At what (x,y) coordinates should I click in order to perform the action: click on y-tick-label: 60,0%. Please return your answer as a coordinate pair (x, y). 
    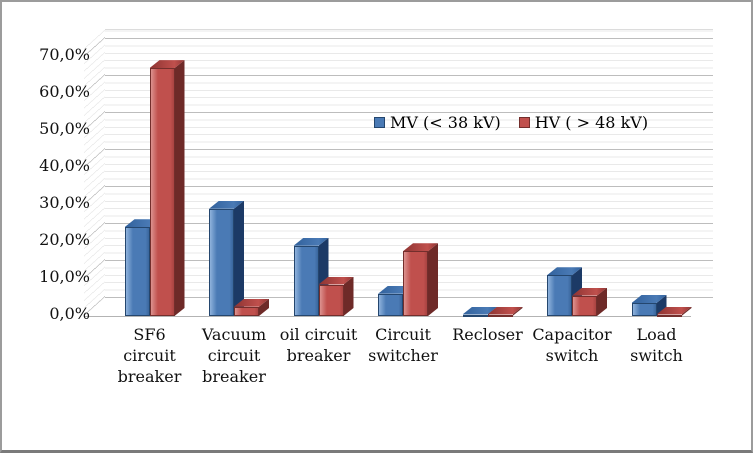
    Looking at the image, I should click on (64, 91).